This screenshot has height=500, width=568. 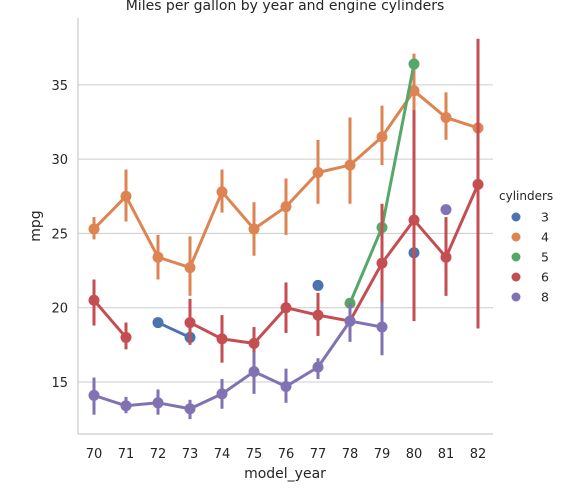 I want to click on y-tick-labels: 15 20 25 30 35, so click(x=59, y=235).